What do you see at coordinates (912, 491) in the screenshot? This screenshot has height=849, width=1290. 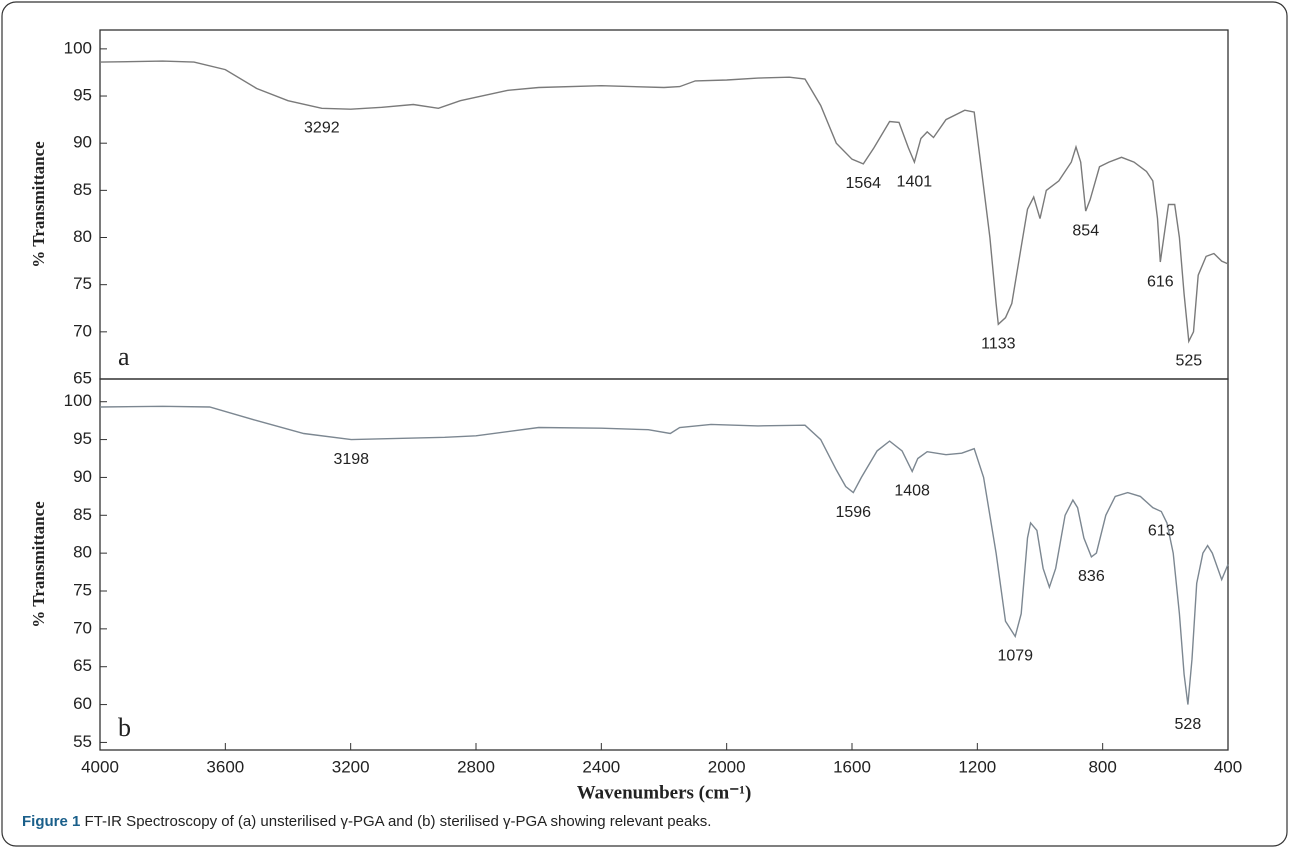 I see `peak-label: 1408` at bounding box center [912, 491].